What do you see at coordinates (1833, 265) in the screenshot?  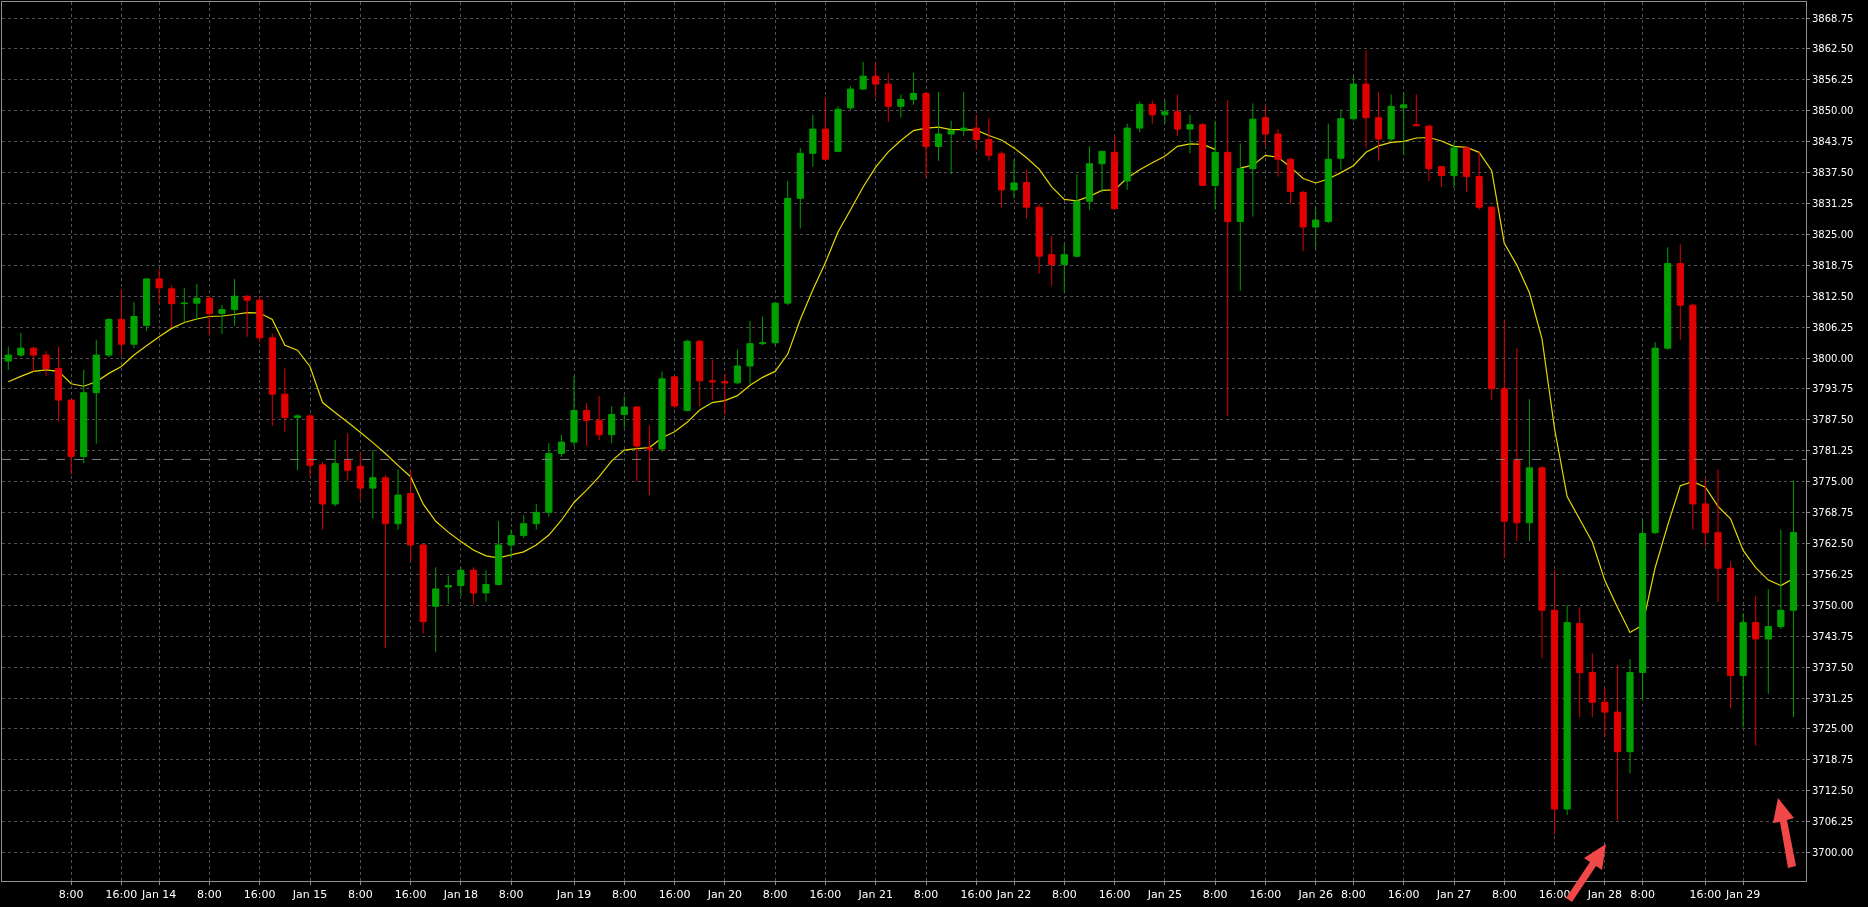 I see `y-tick-label: 3818.75` at bounding box center [1833, 265].